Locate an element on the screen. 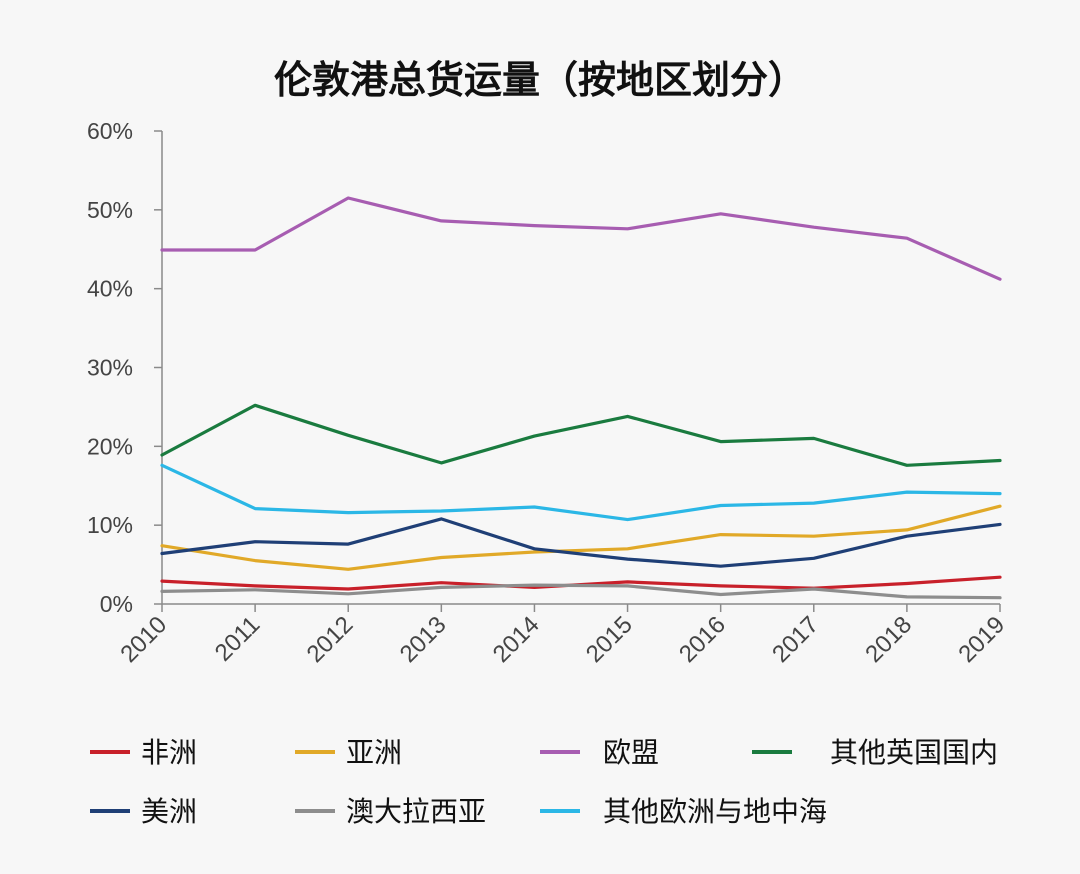 Image resolution: width=1080 pixels, height=874 pixels. x-tick-label: 2011 is located at coordinates (238, 639).